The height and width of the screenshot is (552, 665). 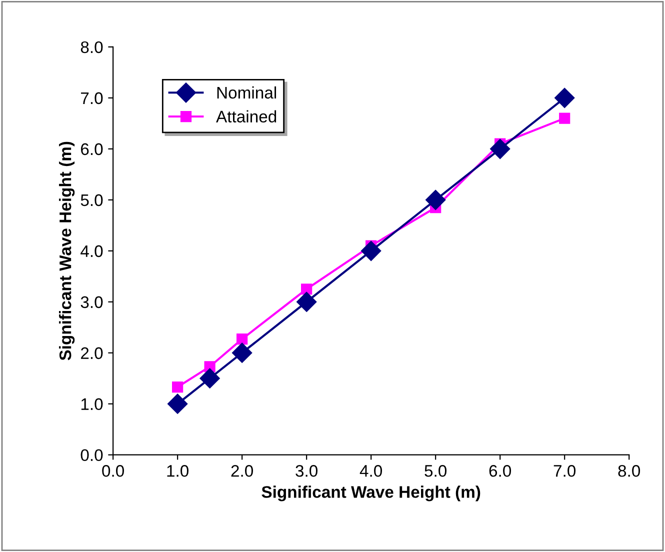 What do you see at coordinates (92, 404) in the screenshot?
I see `y-tick-label: 1.0` at bounding box center [92, 404].